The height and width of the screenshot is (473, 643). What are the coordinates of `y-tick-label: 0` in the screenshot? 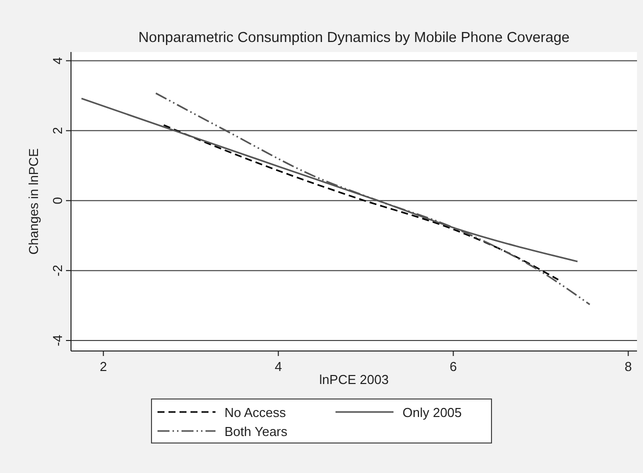 It's located at (57, 200).